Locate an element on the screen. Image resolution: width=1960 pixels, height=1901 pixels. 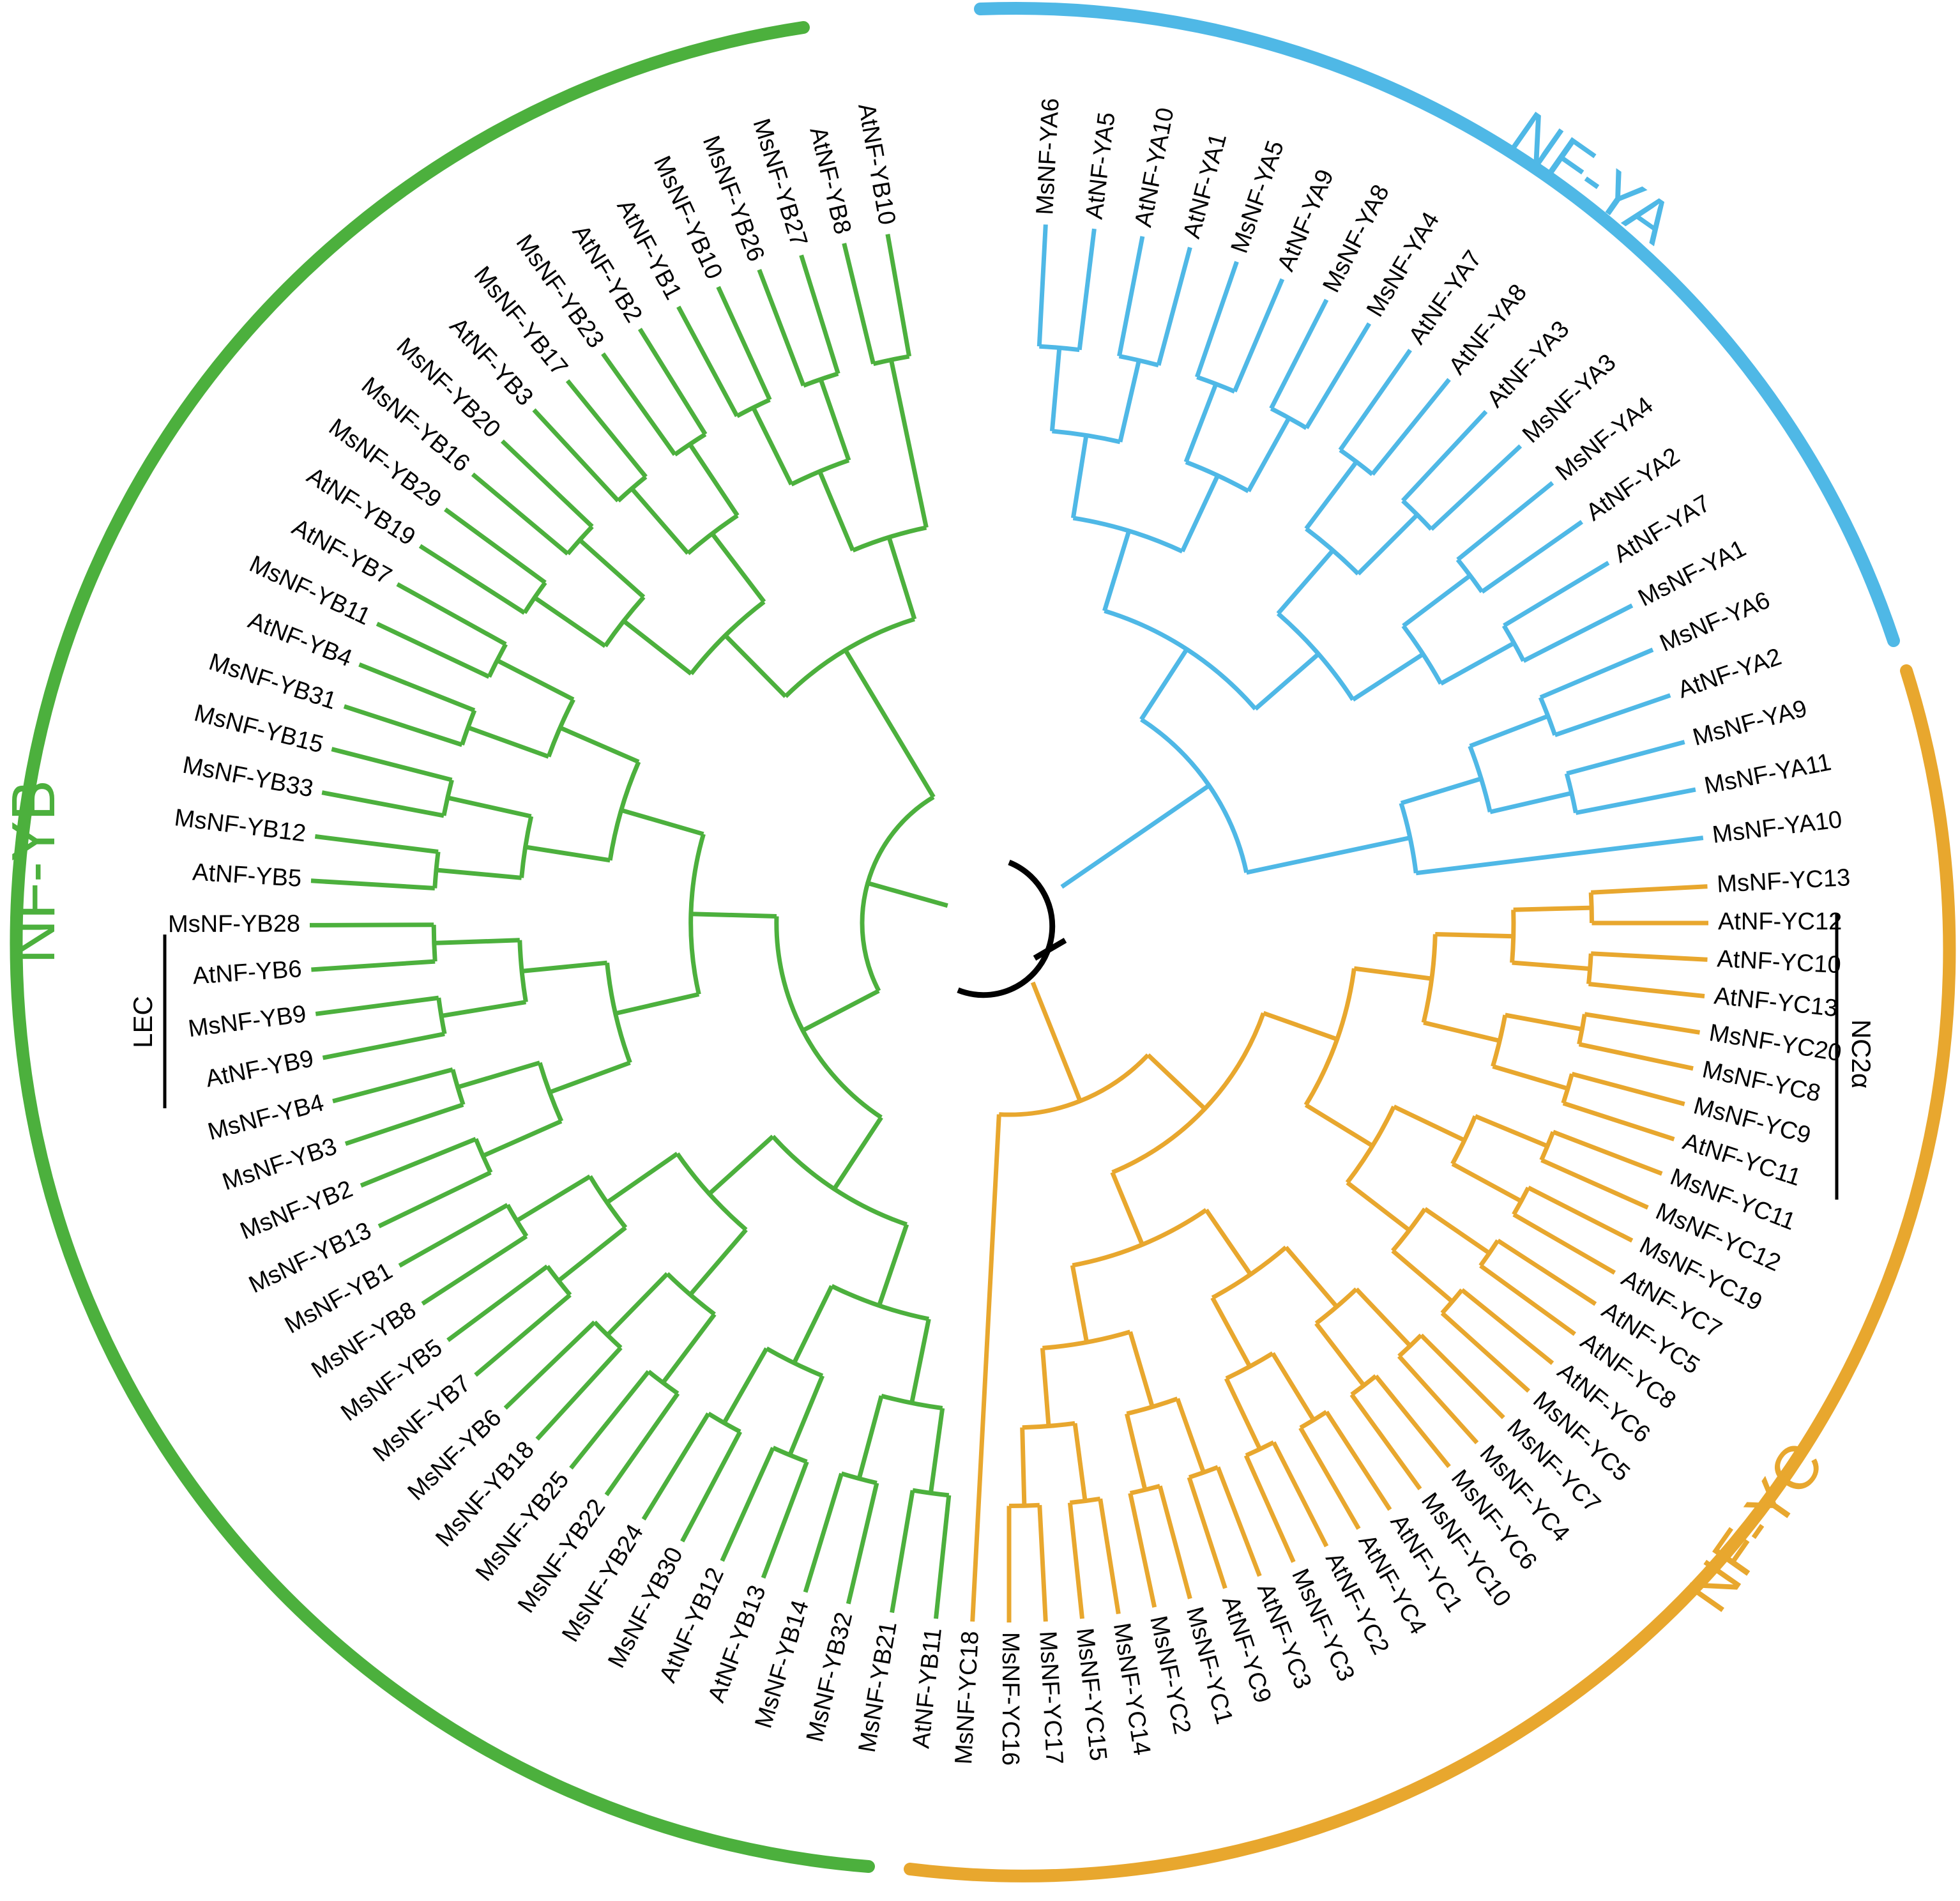
nf-yc-leaf-label: MsNF-YC18 is located at coordinates (967, 1698).